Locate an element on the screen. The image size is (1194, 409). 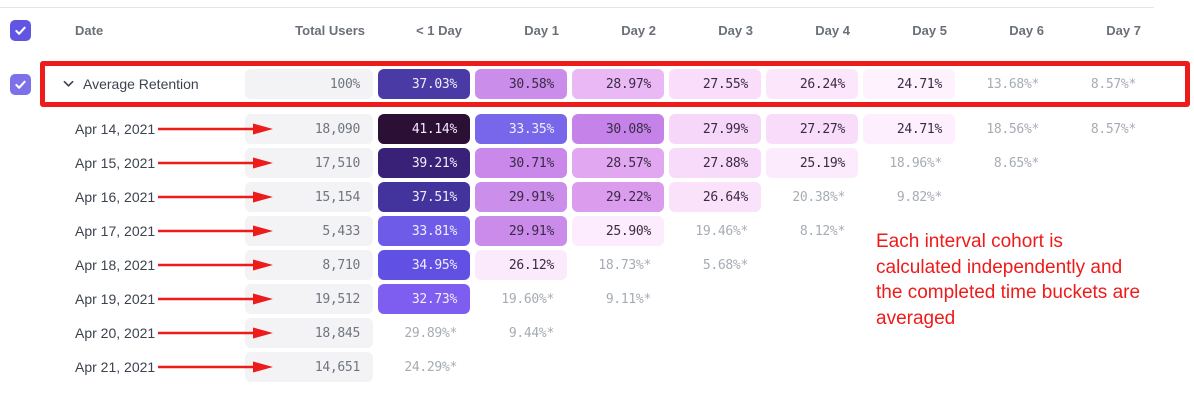
column-header-day-2: Day 2 is located at coordinates (638, 30).